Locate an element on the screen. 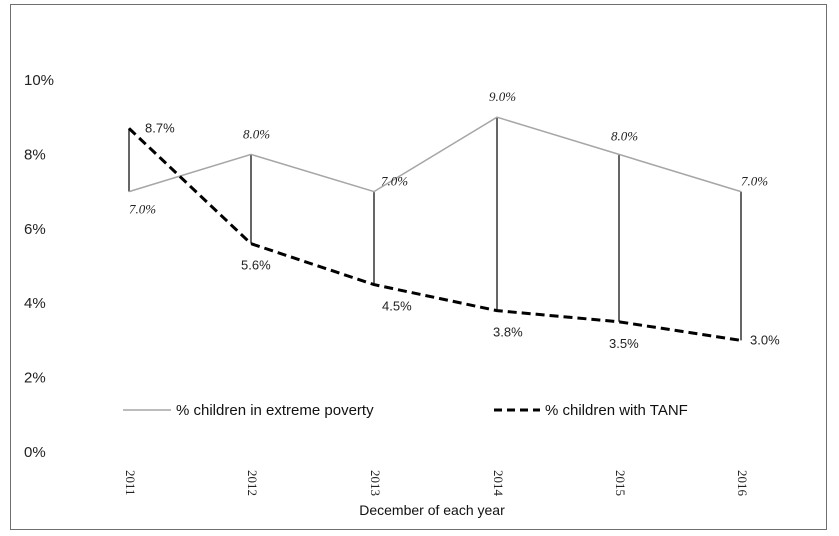 The image size is (839, 536). data-label-tanf: 4.5% is located at coordinates (397, 306).